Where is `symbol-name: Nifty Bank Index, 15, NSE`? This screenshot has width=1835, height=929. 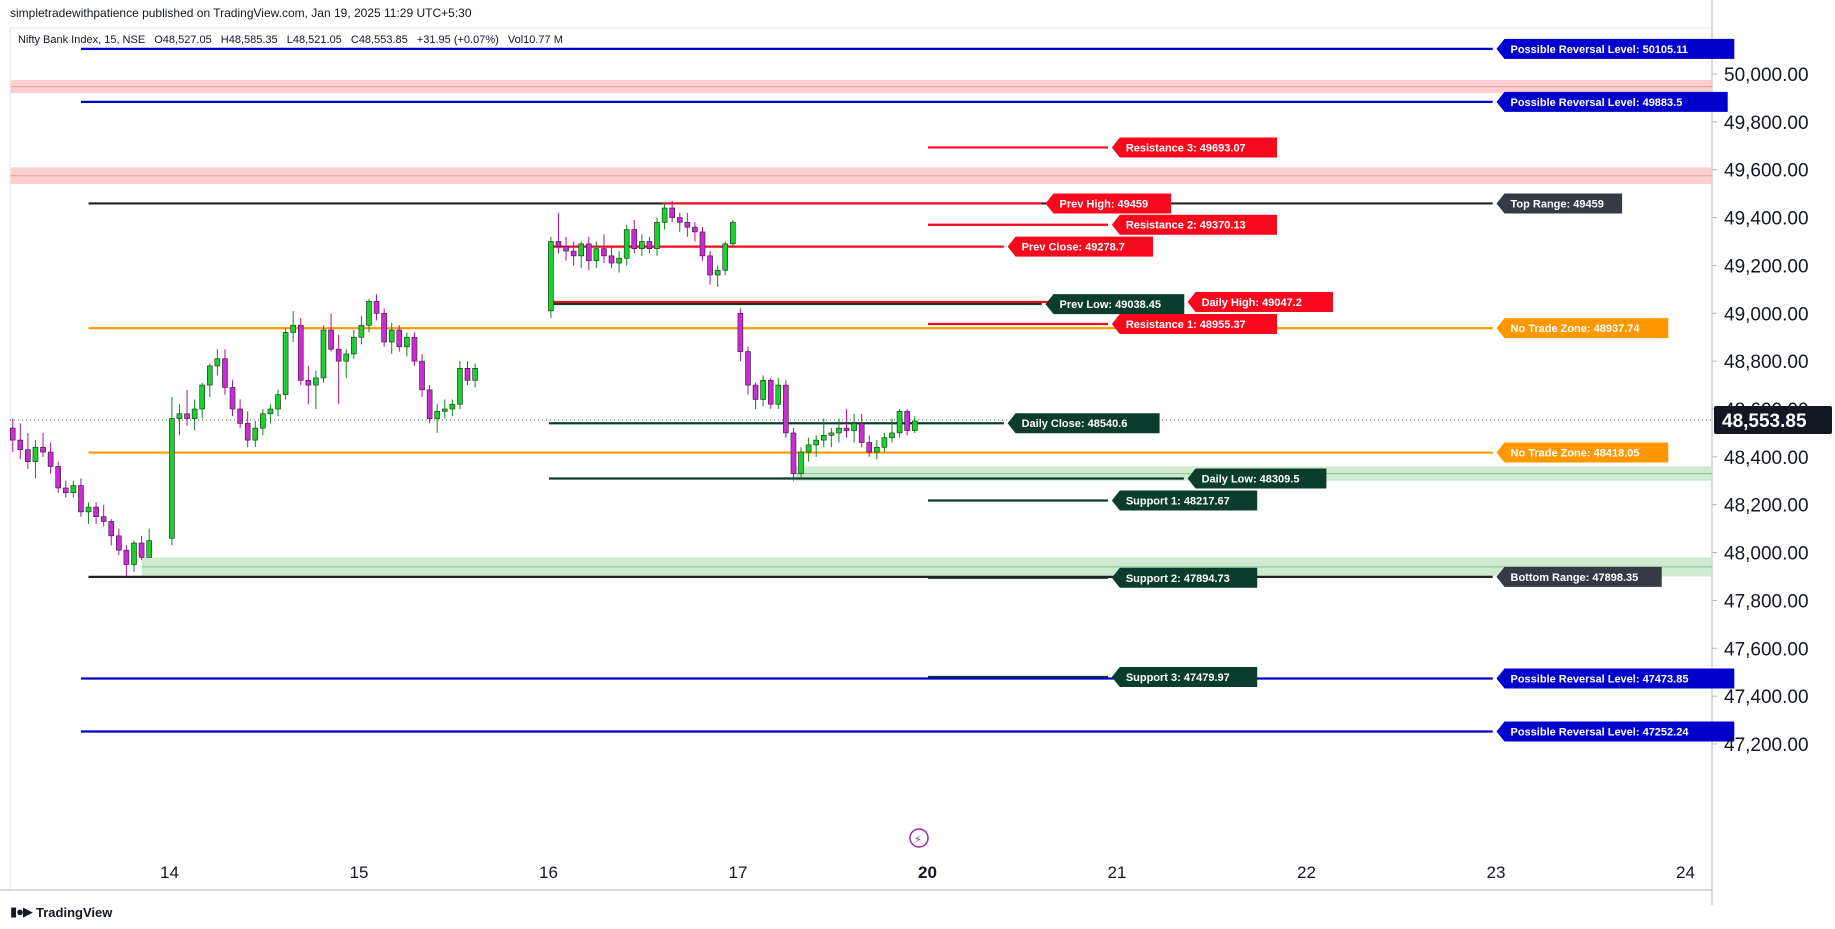 symbol-name: Nifty Bank Index, 15, NSE is located at coordinates (82, 40).